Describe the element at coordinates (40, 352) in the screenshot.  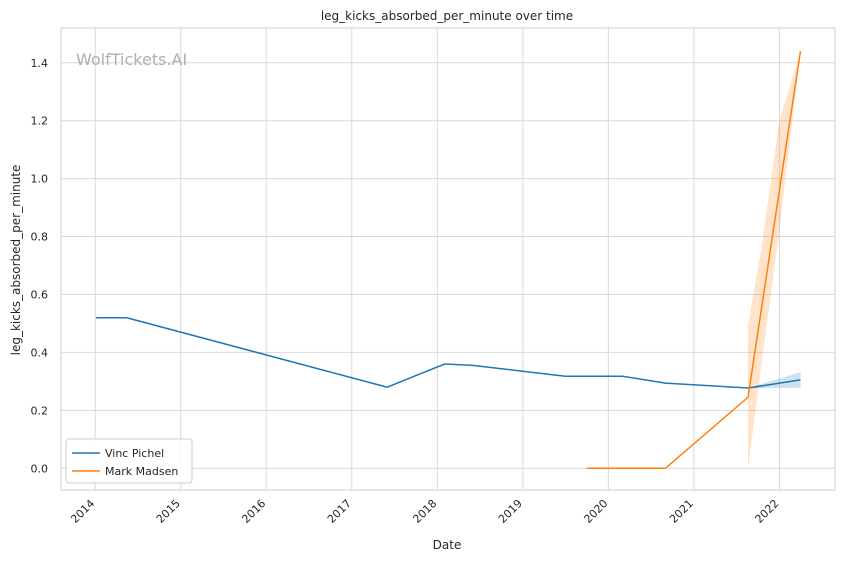
I see `y-tick-label: 0.4` at that location.